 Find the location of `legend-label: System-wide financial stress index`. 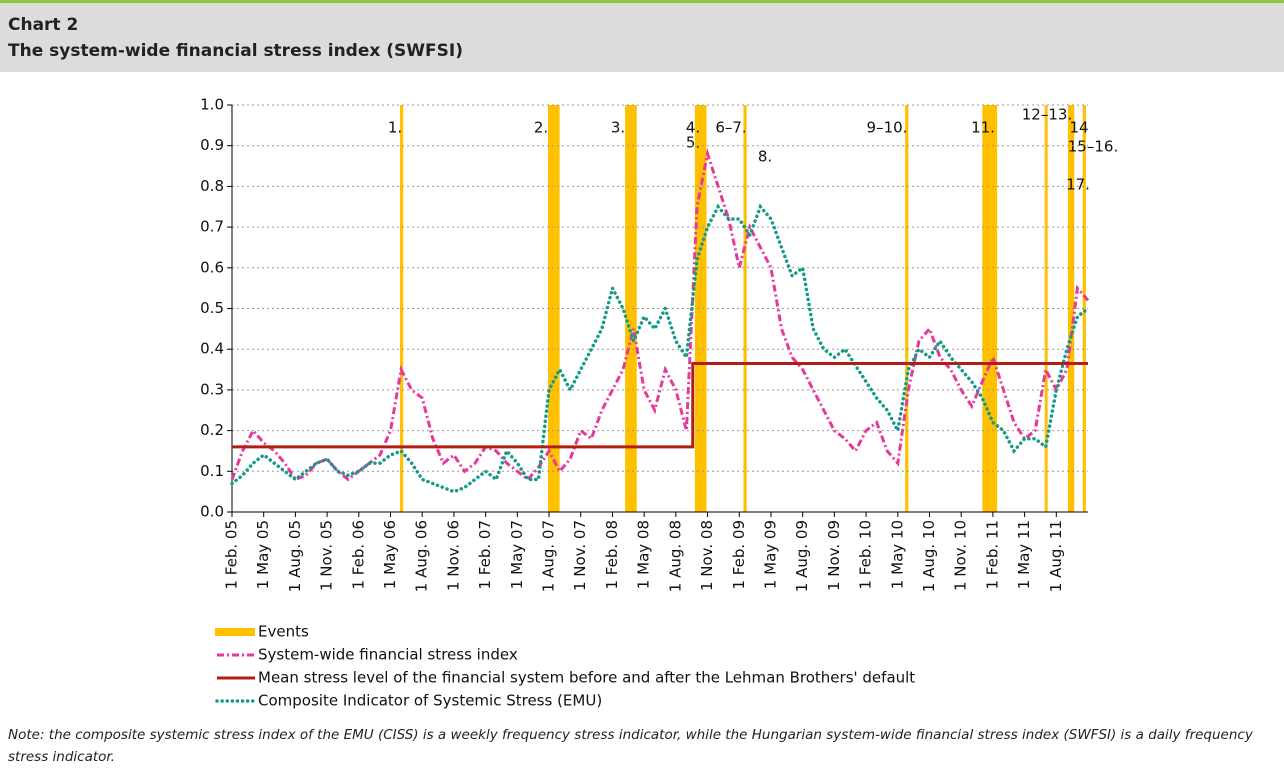

legend-label: System-wide financial stress index is located at coordinates (388, 655).